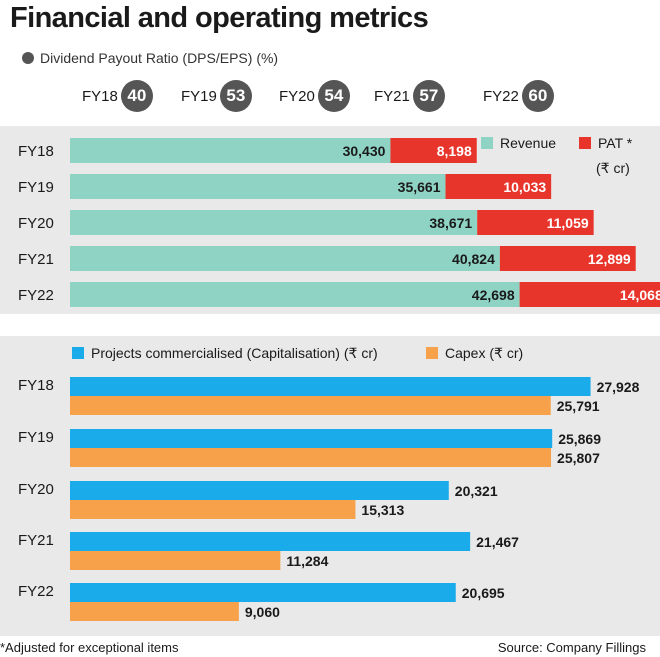 The height and width of the screenshot is (657, 660). What do you see at coordinates (100, 96) in the screenshot?
I see `dividend-year: FY18` at bounding box center [100, 96].